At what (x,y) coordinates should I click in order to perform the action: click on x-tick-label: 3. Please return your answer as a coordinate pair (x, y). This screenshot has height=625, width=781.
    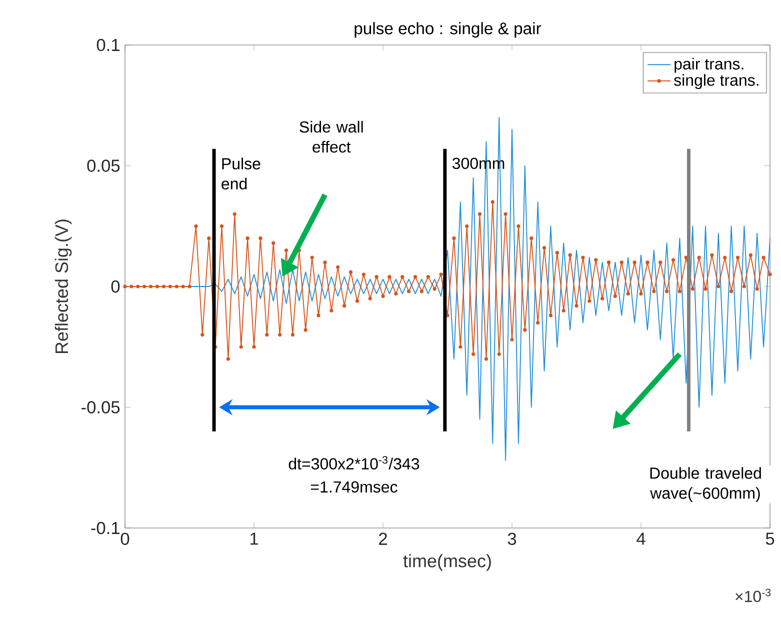
    Looking at the image, I should click on (512, 538).